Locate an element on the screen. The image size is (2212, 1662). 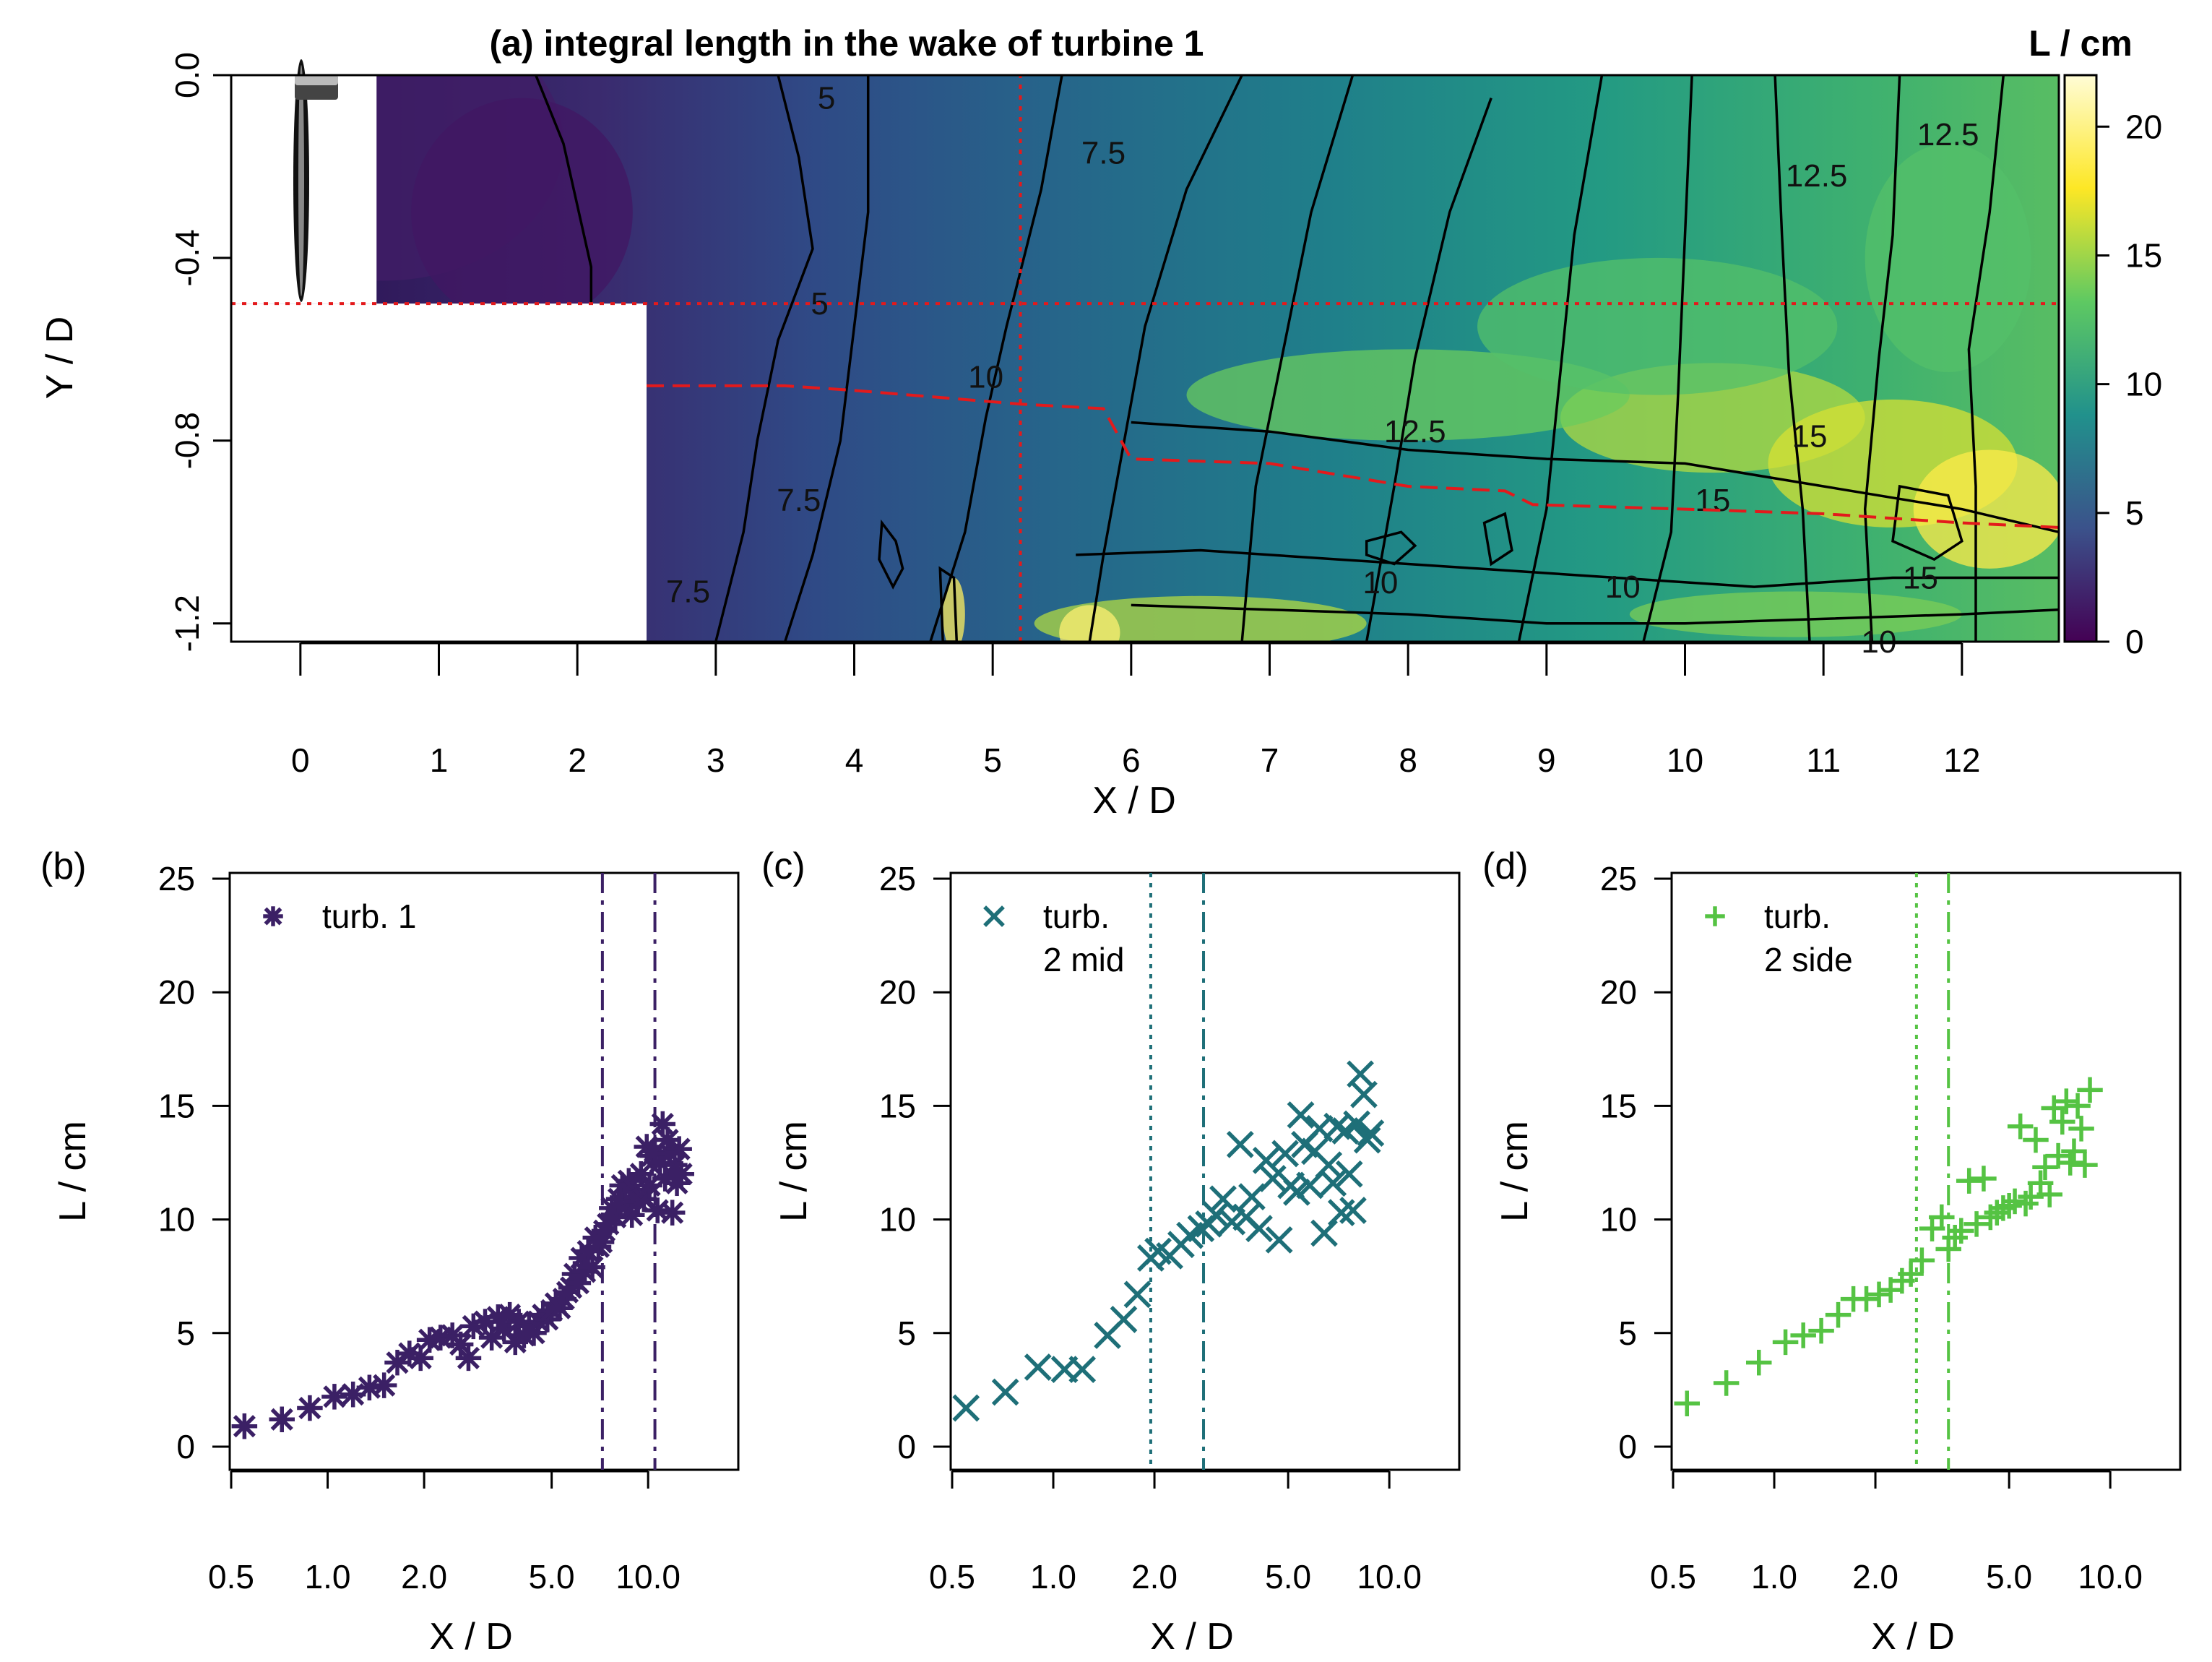
x-tick-label: 1.0 is located at coordinates (1774, 1577).